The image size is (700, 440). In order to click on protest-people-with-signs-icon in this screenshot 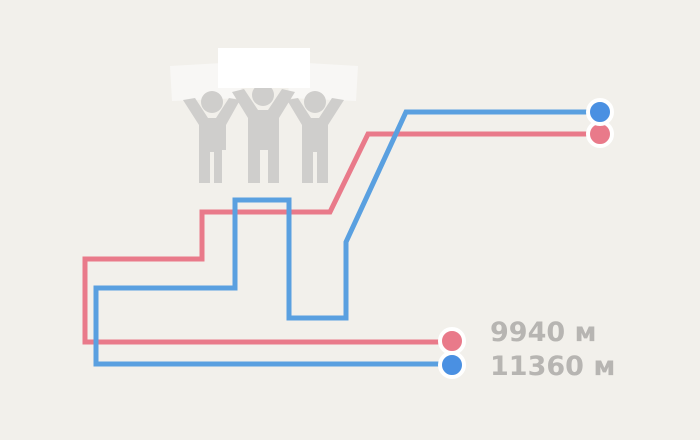, I will do `click(264, 115)`.